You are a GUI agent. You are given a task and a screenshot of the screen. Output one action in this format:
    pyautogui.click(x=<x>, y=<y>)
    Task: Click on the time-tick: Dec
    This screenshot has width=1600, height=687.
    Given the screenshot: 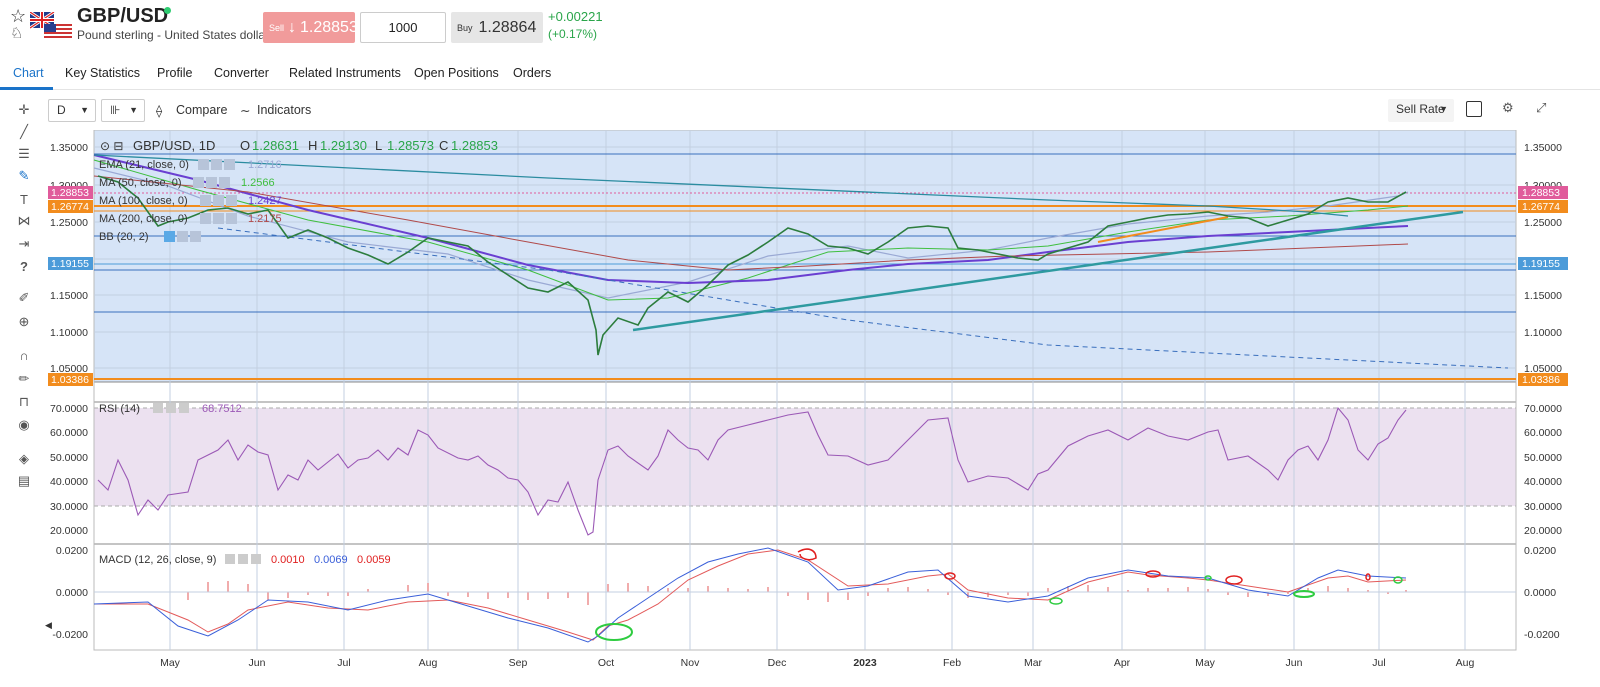 What is the action you would take?
    pyautogui.click(x=777, y=663)
    